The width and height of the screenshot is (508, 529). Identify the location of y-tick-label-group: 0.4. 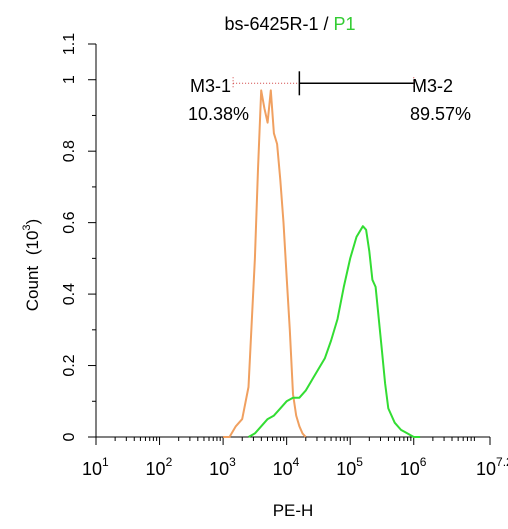
(69, 294).